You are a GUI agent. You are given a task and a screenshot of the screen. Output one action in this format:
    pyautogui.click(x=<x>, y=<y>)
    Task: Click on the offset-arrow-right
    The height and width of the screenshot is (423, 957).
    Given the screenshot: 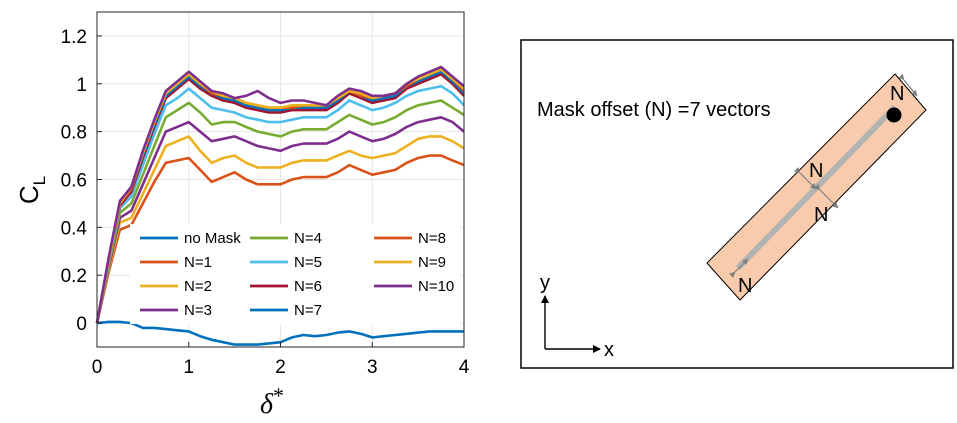 What is the action you would take?
    pyautogui.click(x=826, y=196)
    